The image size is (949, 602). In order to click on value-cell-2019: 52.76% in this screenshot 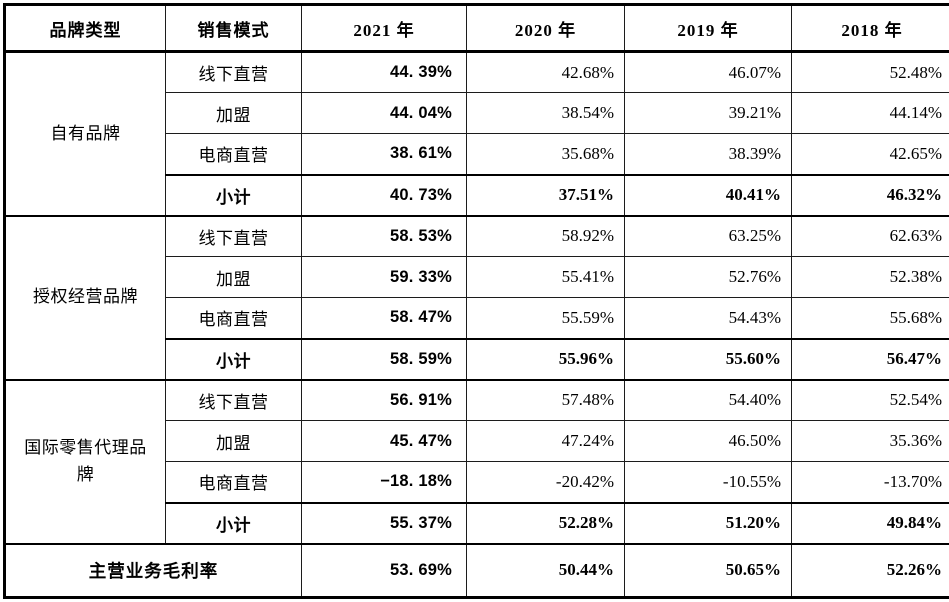, I will do `click(708, 277)`.